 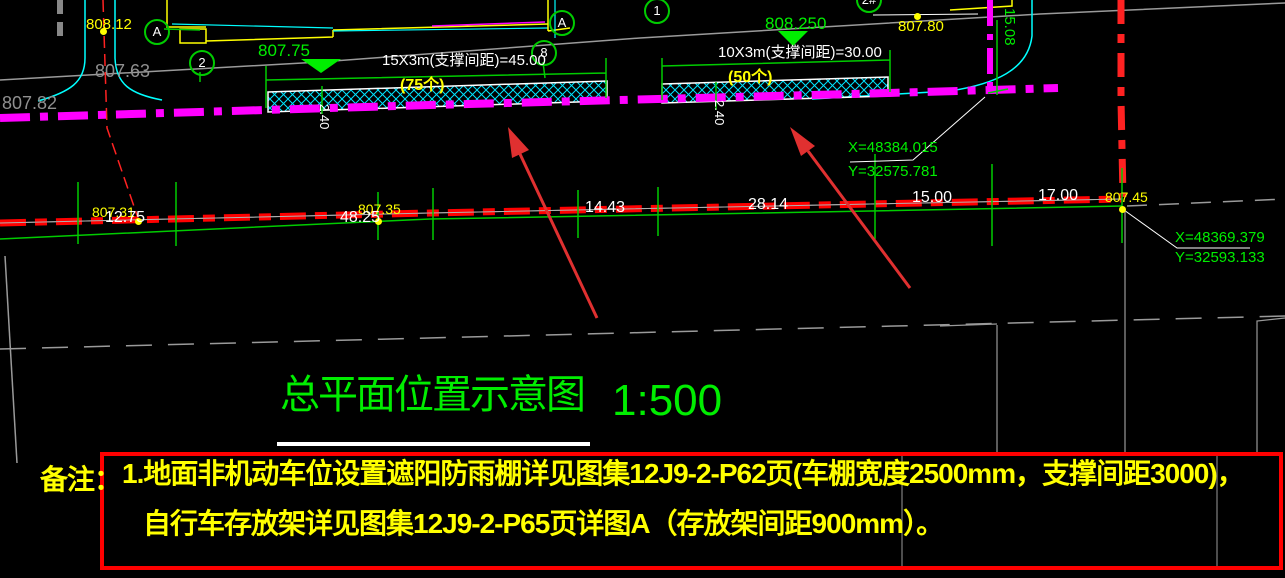 I want to click on shed-b-depth-label: 2.40, so click(x=719, y=113).